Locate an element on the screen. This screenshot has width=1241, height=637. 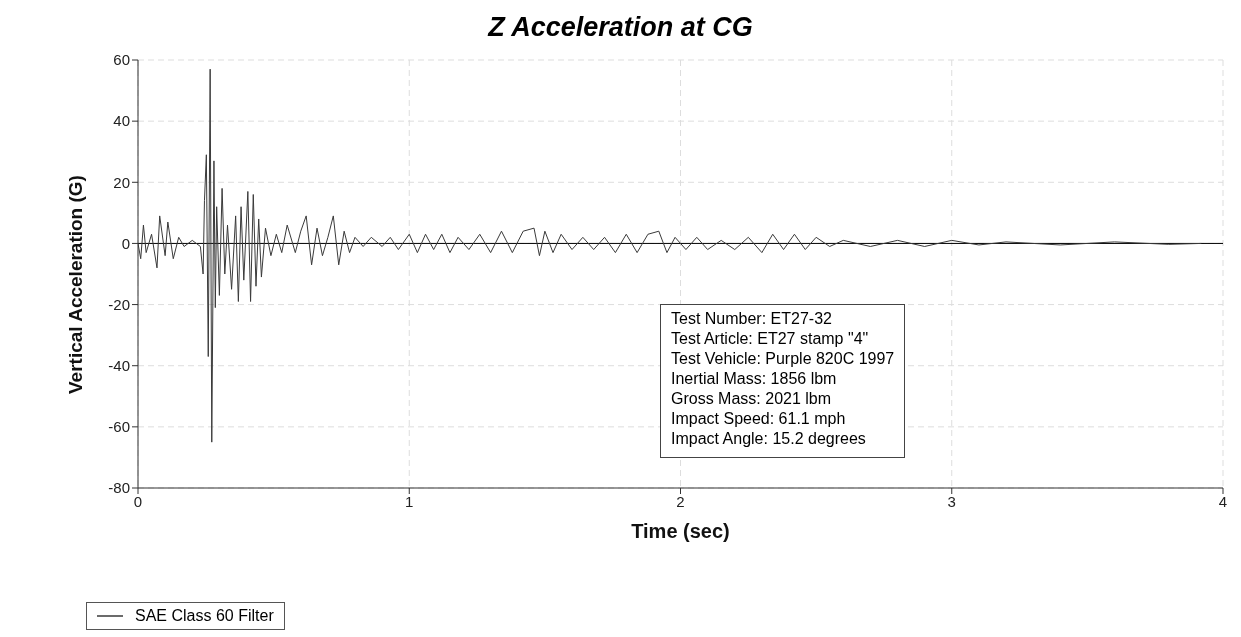
legend-label: SAE Class 60 Filter is located at coordinates (204, 616).